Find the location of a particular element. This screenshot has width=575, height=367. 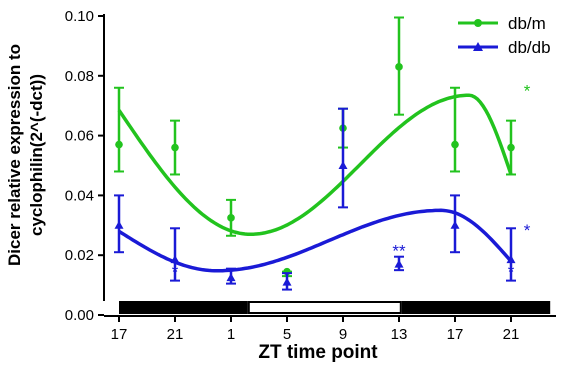

fit-curve-db/db is located at coordinates (315, 240).